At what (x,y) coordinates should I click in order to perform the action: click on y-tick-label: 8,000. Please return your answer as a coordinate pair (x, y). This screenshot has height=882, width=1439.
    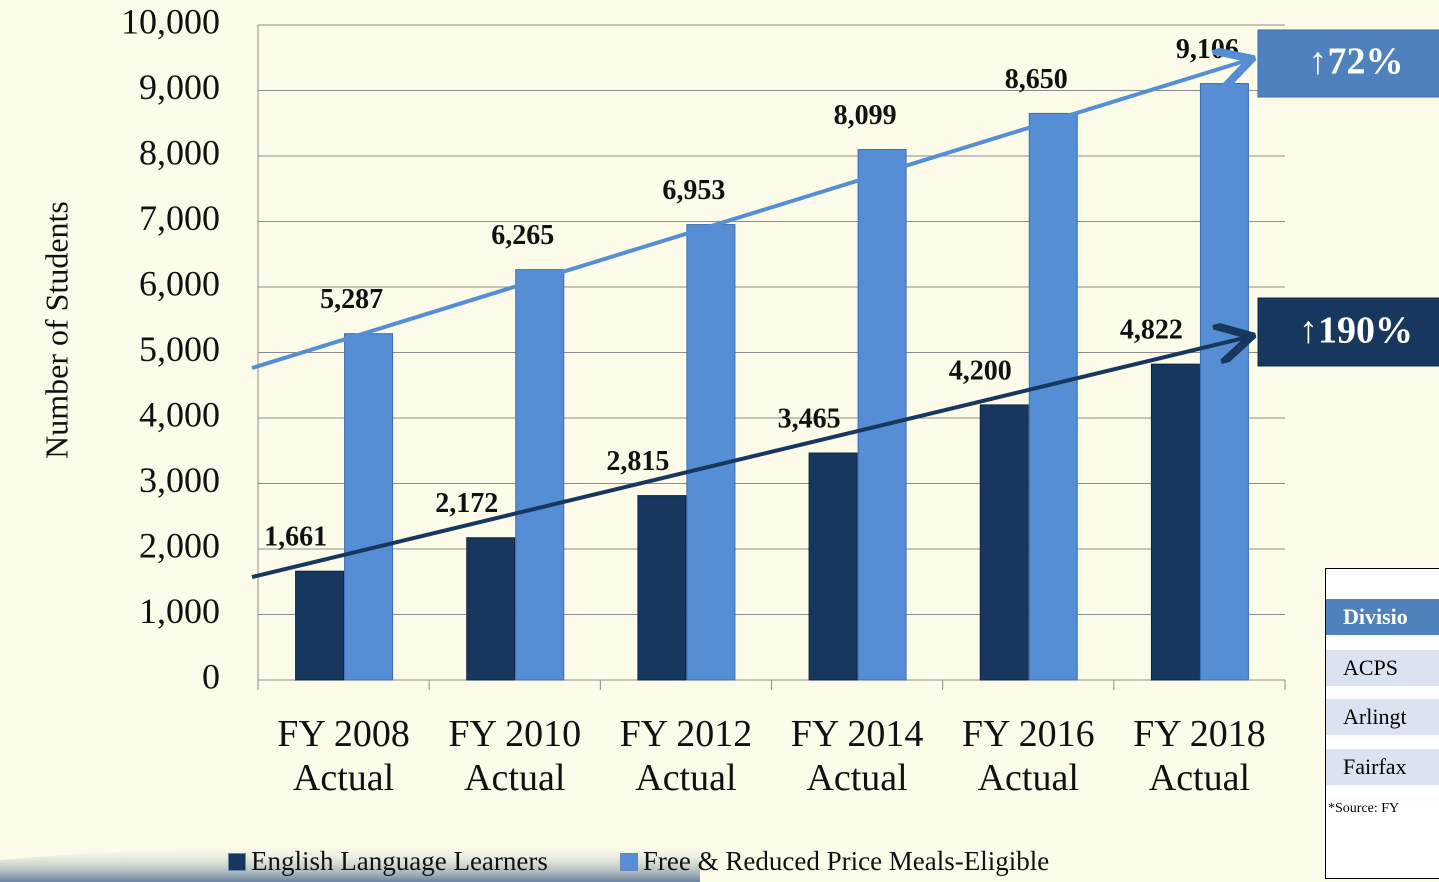
    Looking at the image, I should click on (179, 152).